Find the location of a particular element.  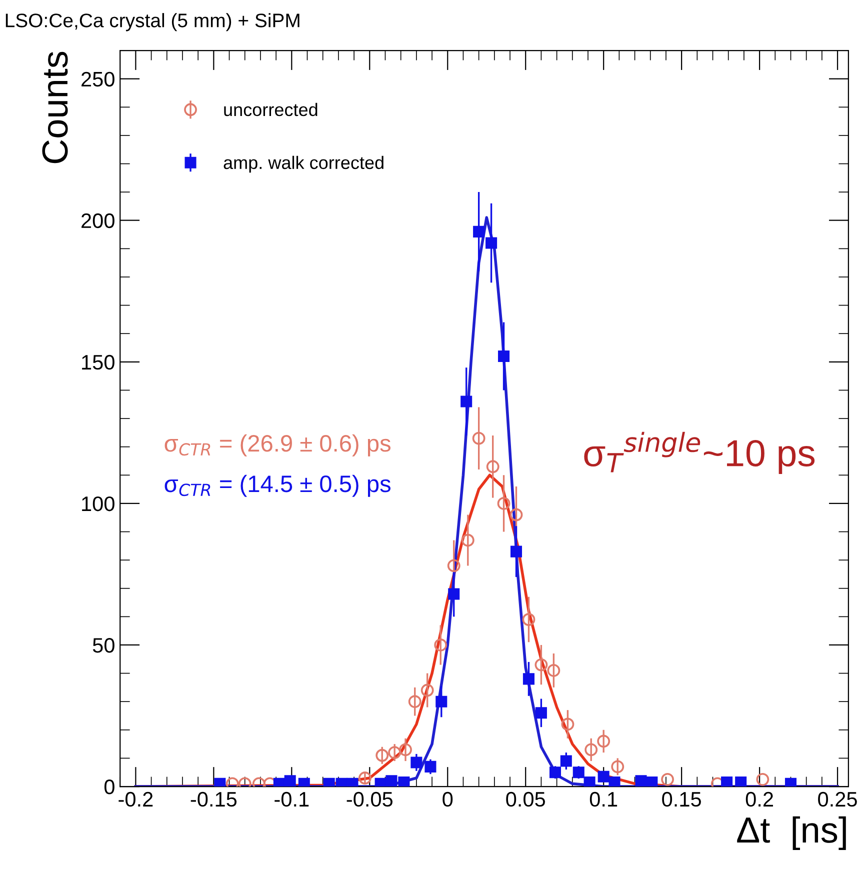

y-tick-label: 0 is located at coordinates (109, 787).